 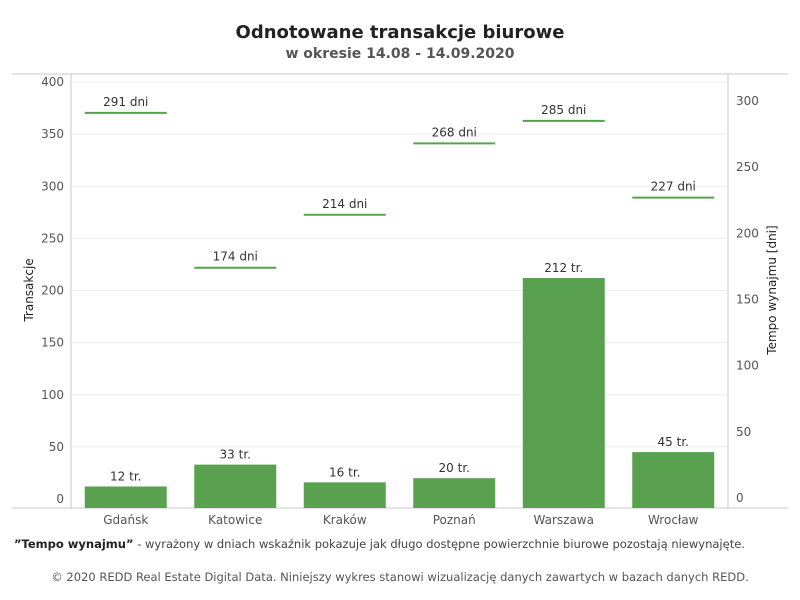 What do you see at coordinates (344, 472) in the screenshot?
I see `bar-value-label: 16 tr.` at bounding box center [344, 472].